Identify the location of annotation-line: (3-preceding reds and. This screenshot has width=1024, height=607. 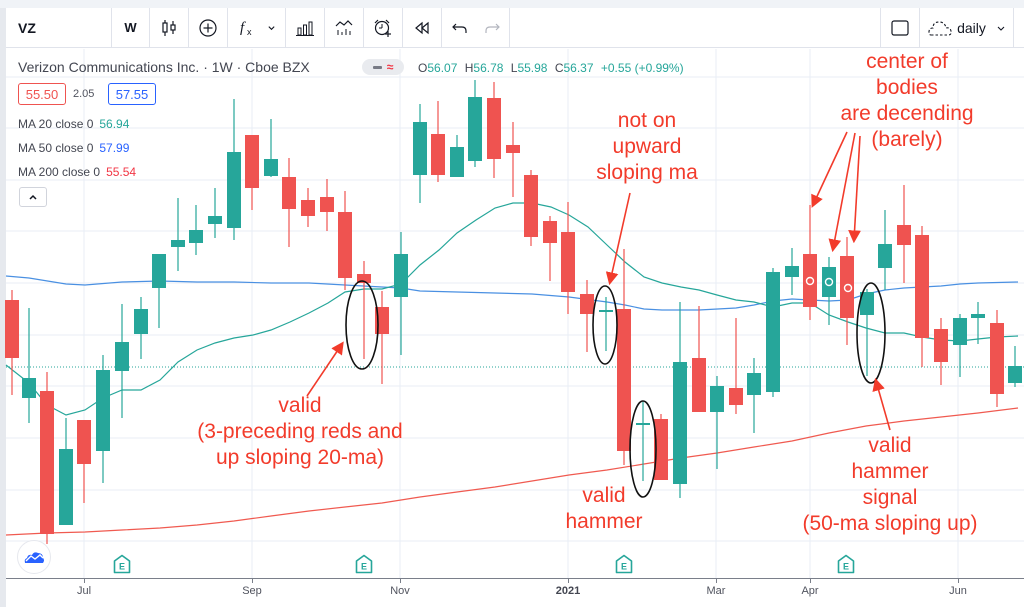
(300, 431).